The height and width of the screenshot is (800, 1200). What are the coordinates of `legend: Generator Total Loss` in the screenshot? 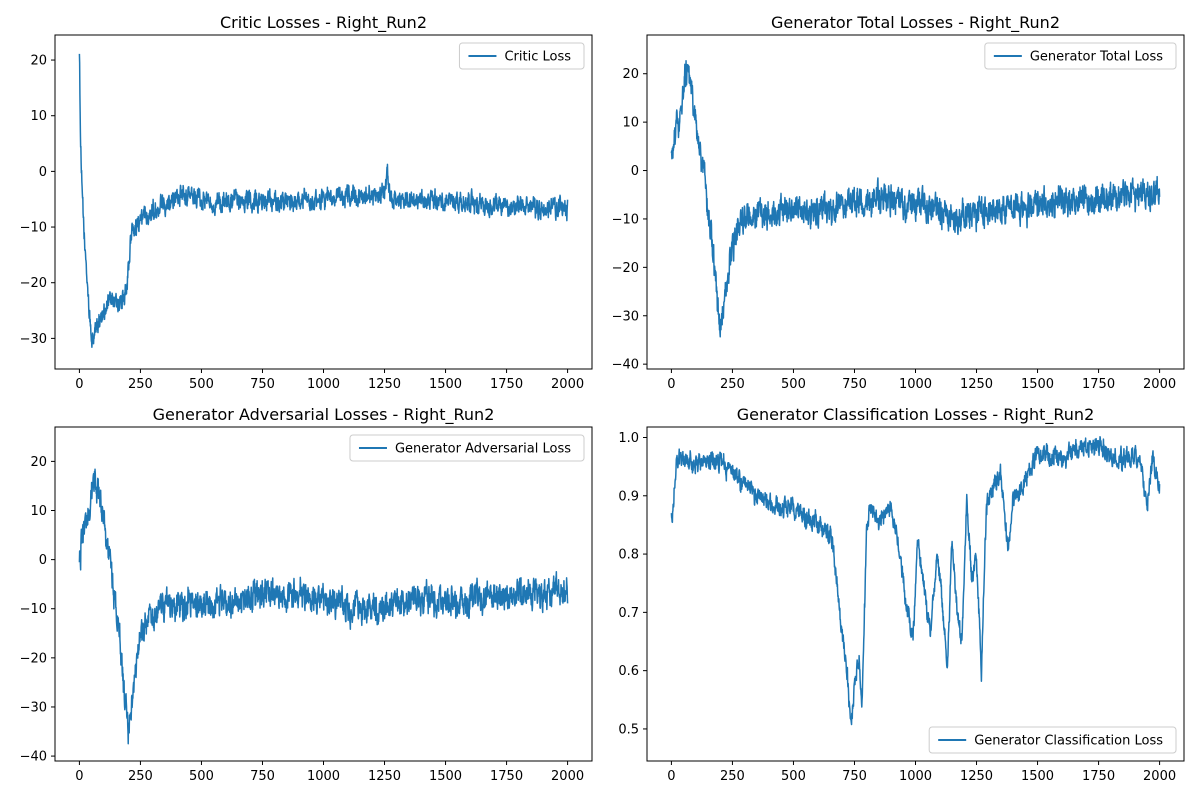 It's located at (1080, 56).